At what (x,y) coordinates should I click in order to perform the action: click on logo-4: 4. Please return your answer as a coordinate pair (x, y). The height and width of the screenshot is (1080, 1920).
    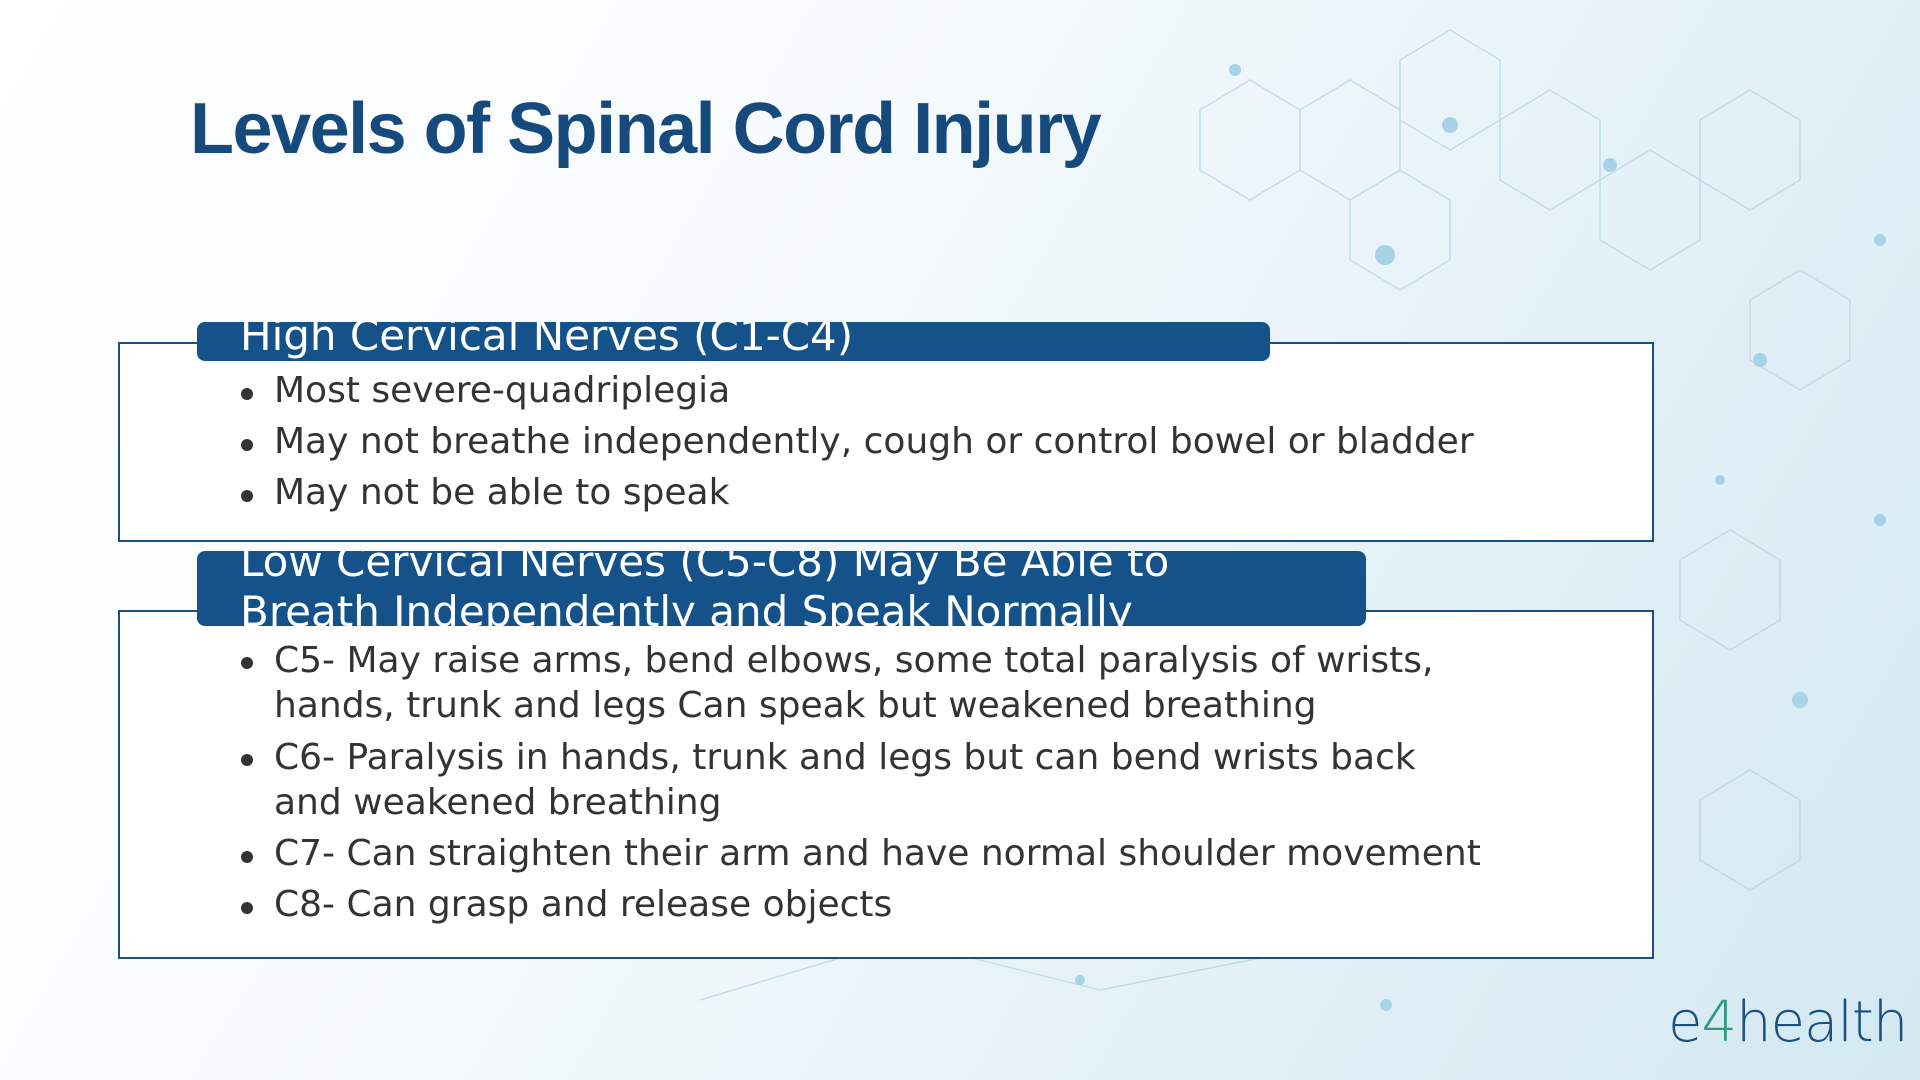
    Looking at the image, I should click on (1719, 1022).